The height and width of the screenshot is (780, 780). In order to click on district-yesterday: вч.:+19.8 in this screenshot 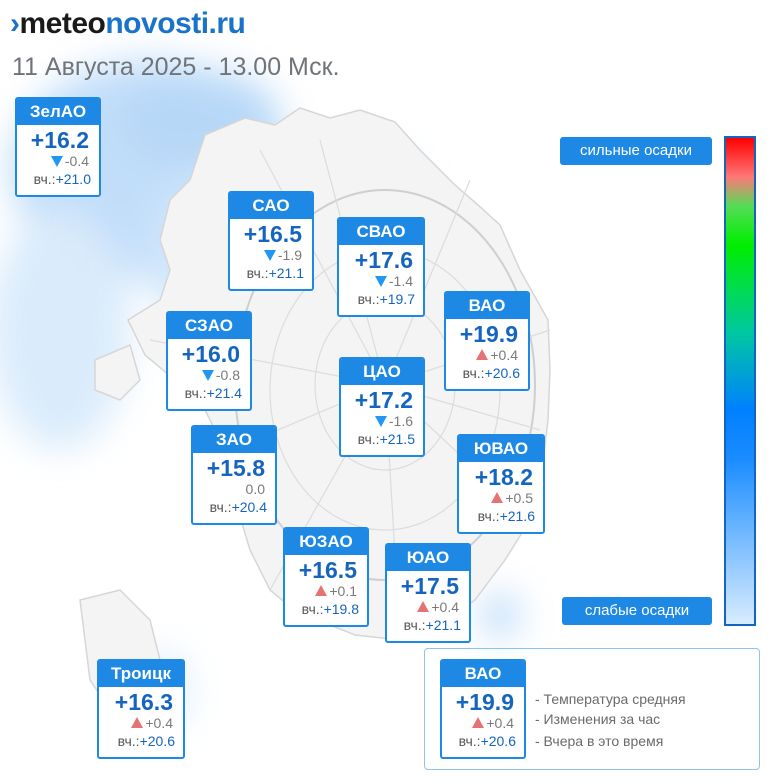, I will do `click(326, 609)`.